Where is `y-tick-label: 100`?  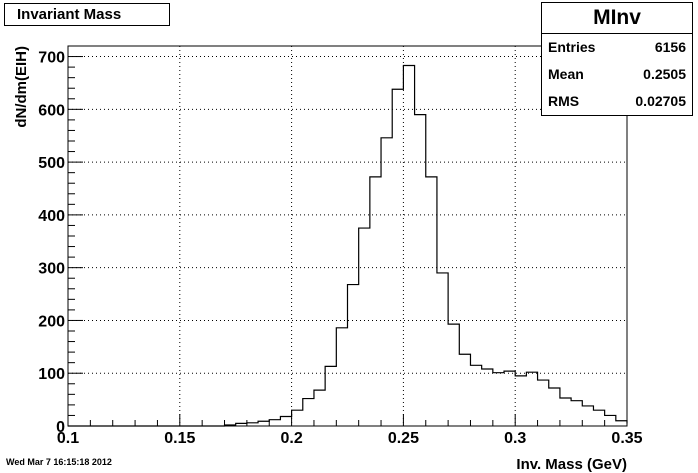
y-tick-label: 100 is located at coordinates (51, 374).